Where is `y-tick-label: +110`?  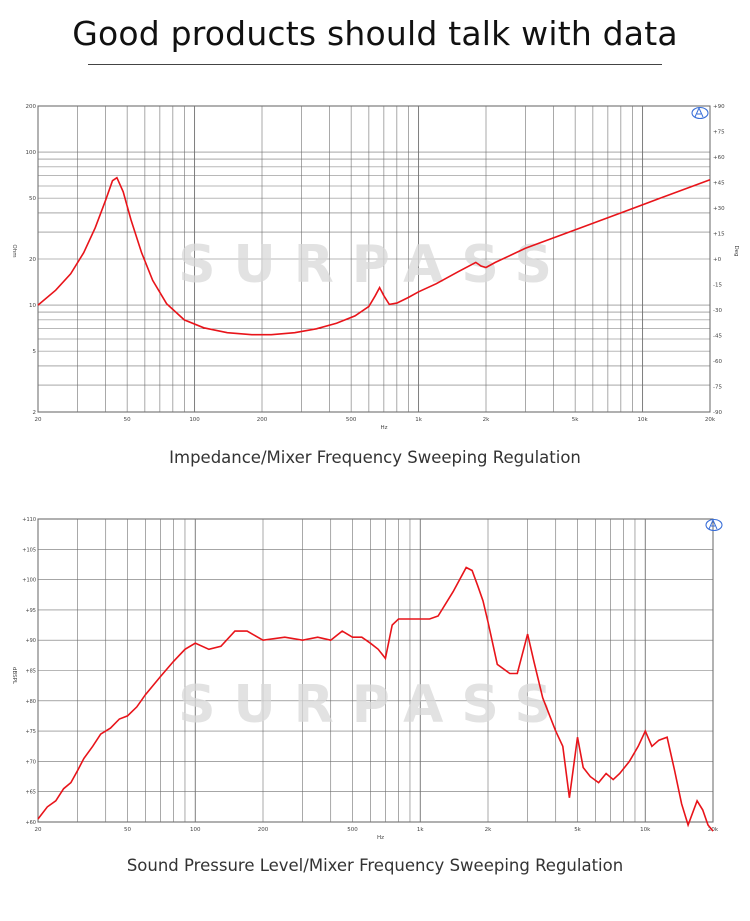
y-tick-label: +110 is located at coordinates (29, 520).